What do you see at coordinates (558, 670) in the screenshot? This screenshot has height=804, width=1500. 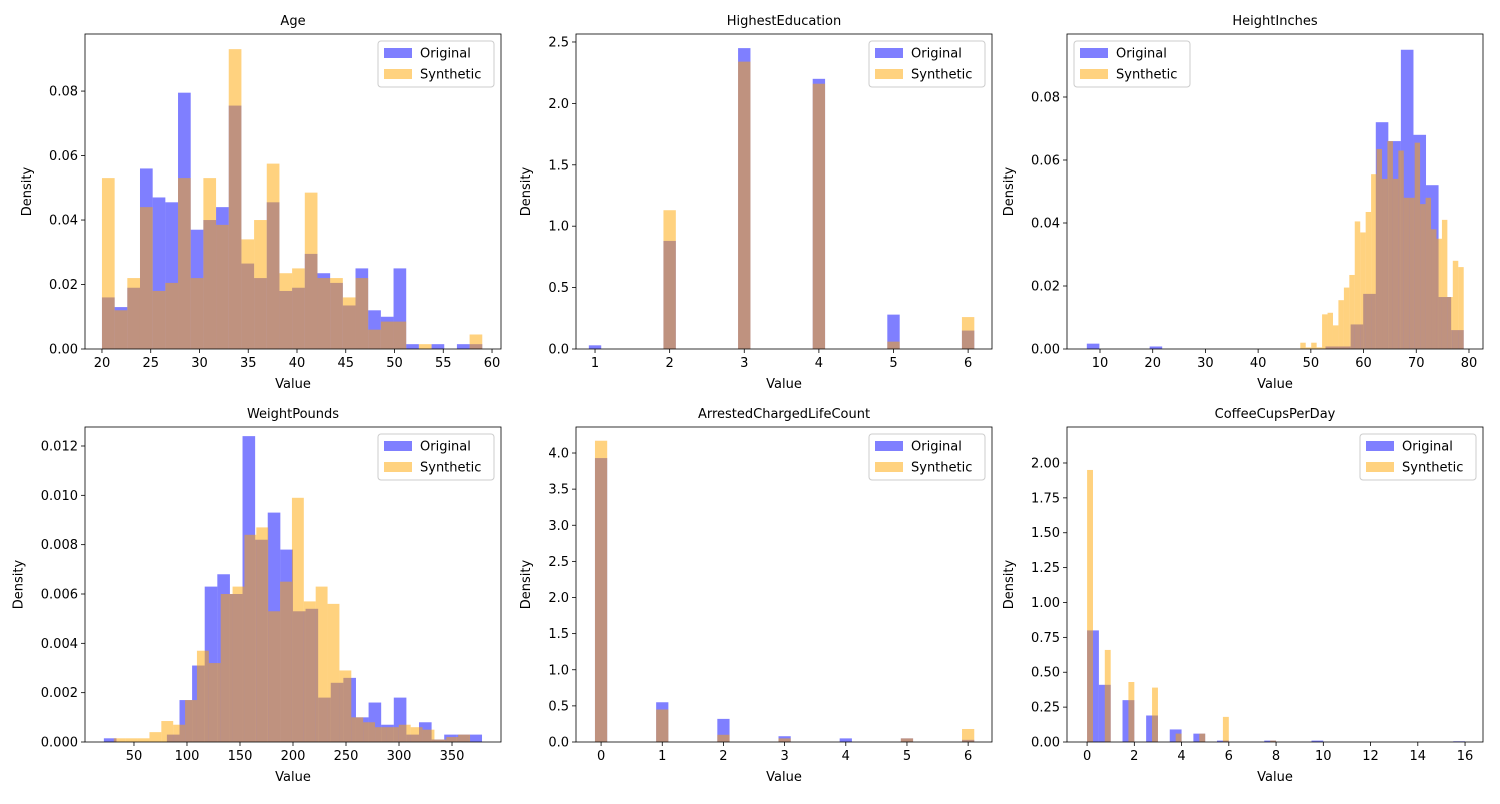 I see `y-tick-label: 1.0` at bounding box center [558, 670].